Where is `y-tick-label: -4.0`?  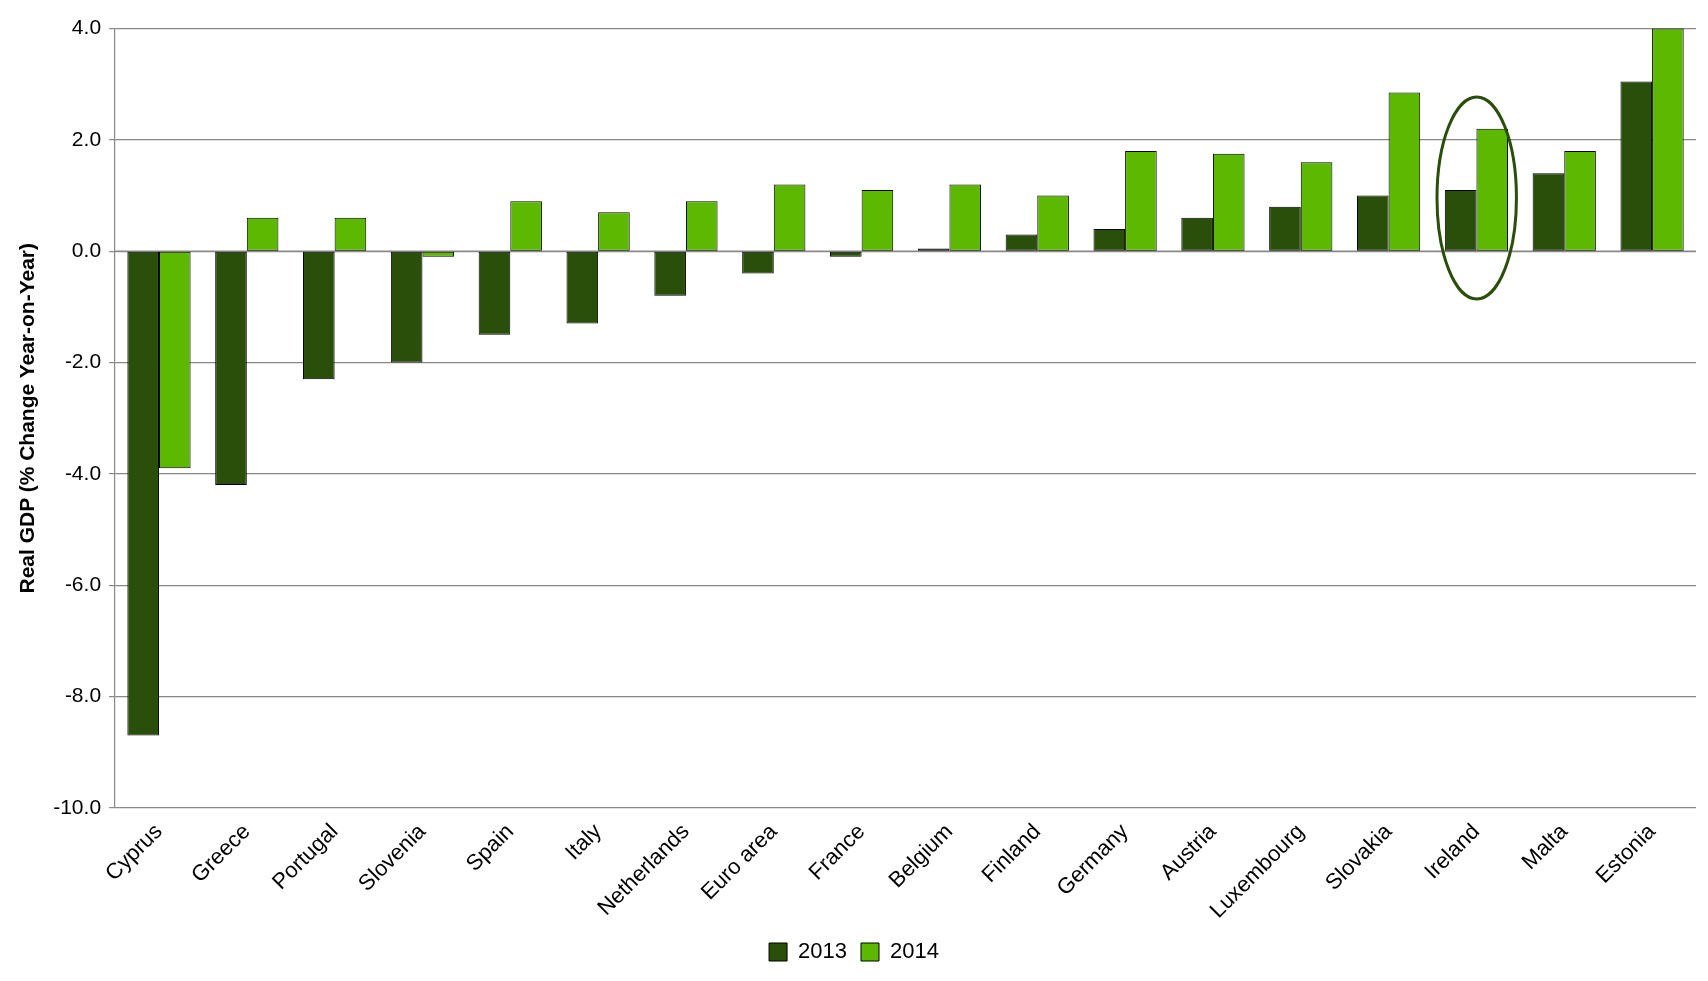
y-tick-label: -4.0 is located at coordinates (83, 472).